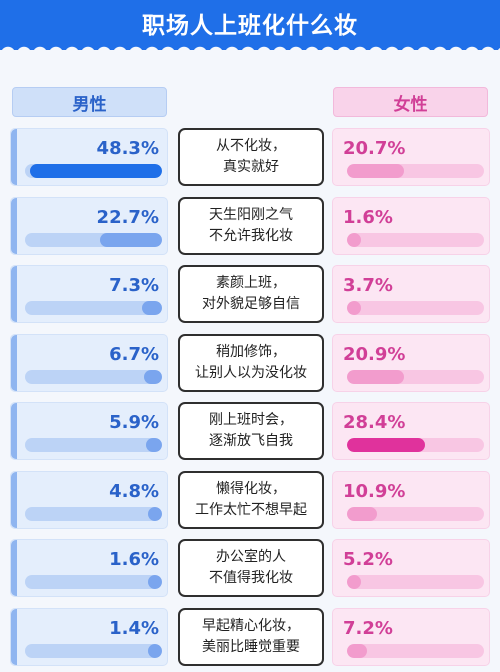  I want to click on category-label-line: 素颜上班，, so click(251, 283).